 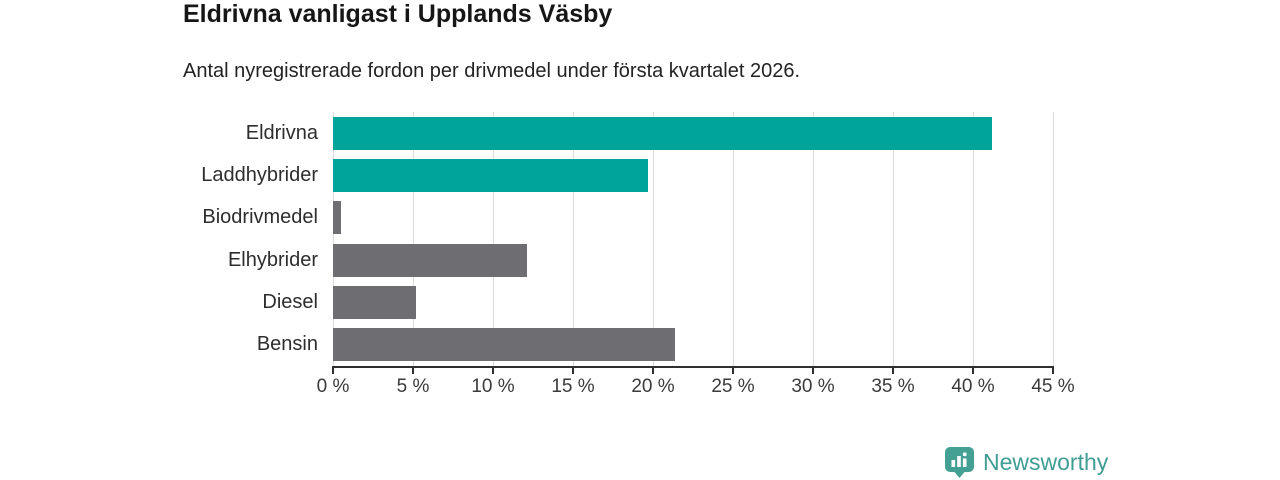 I want to click on bar-diesel, so click(x=375, y=302).